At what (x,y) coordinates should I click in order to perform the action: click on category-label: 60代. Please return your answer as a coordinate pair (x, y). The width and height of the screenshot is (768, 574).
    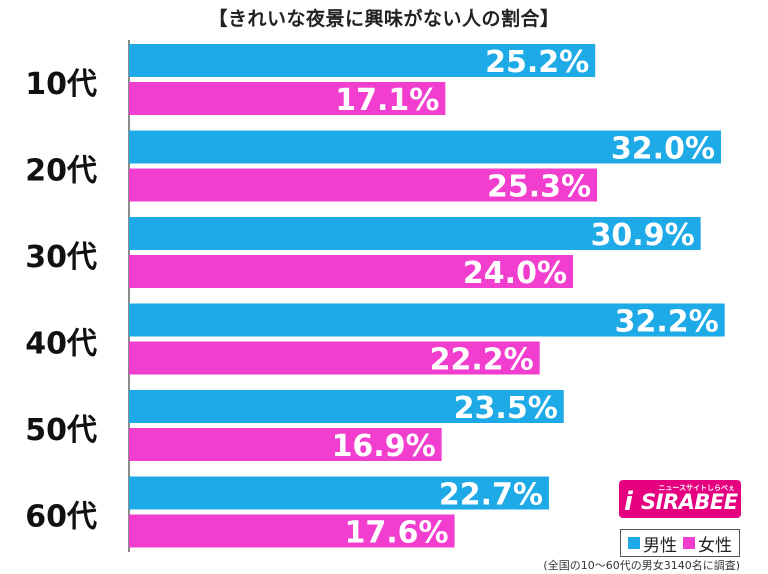
    Looking at the image, I should click on (61, 517).